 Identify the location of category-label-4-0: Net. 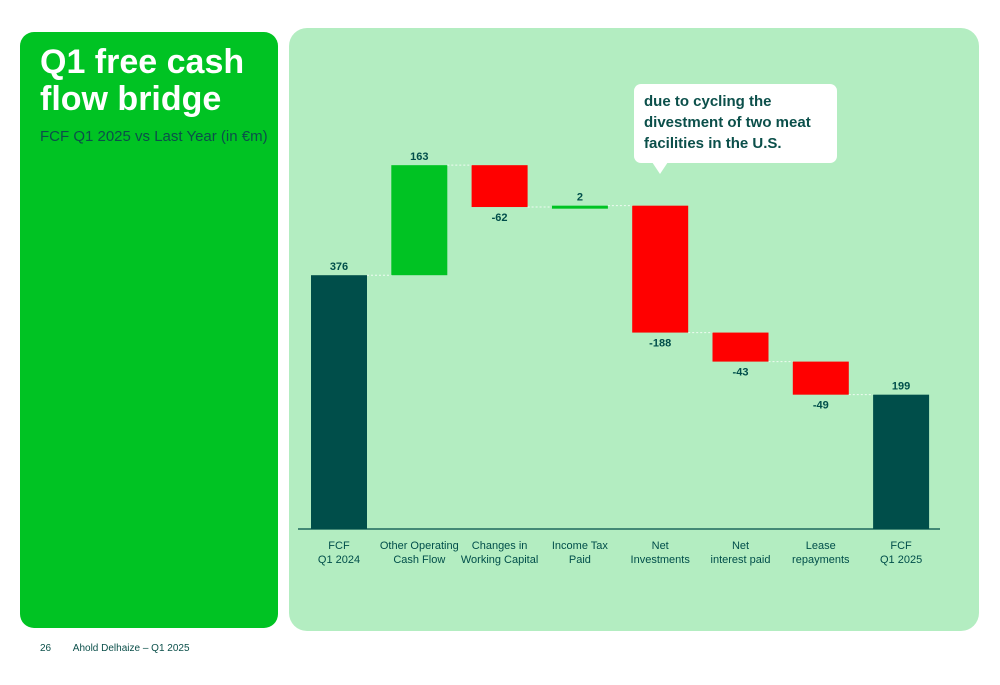
(660, 546).